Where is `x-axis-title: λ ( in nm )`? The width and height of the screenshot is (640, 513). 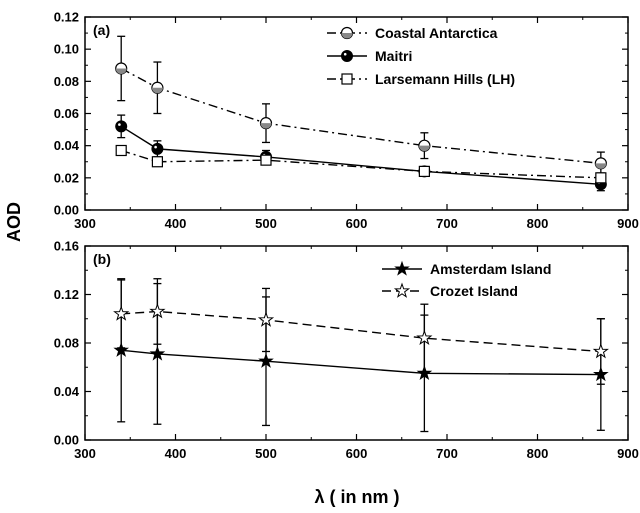 x-axis-title: λ ( in nm ) is located at coordinates (357, 497).